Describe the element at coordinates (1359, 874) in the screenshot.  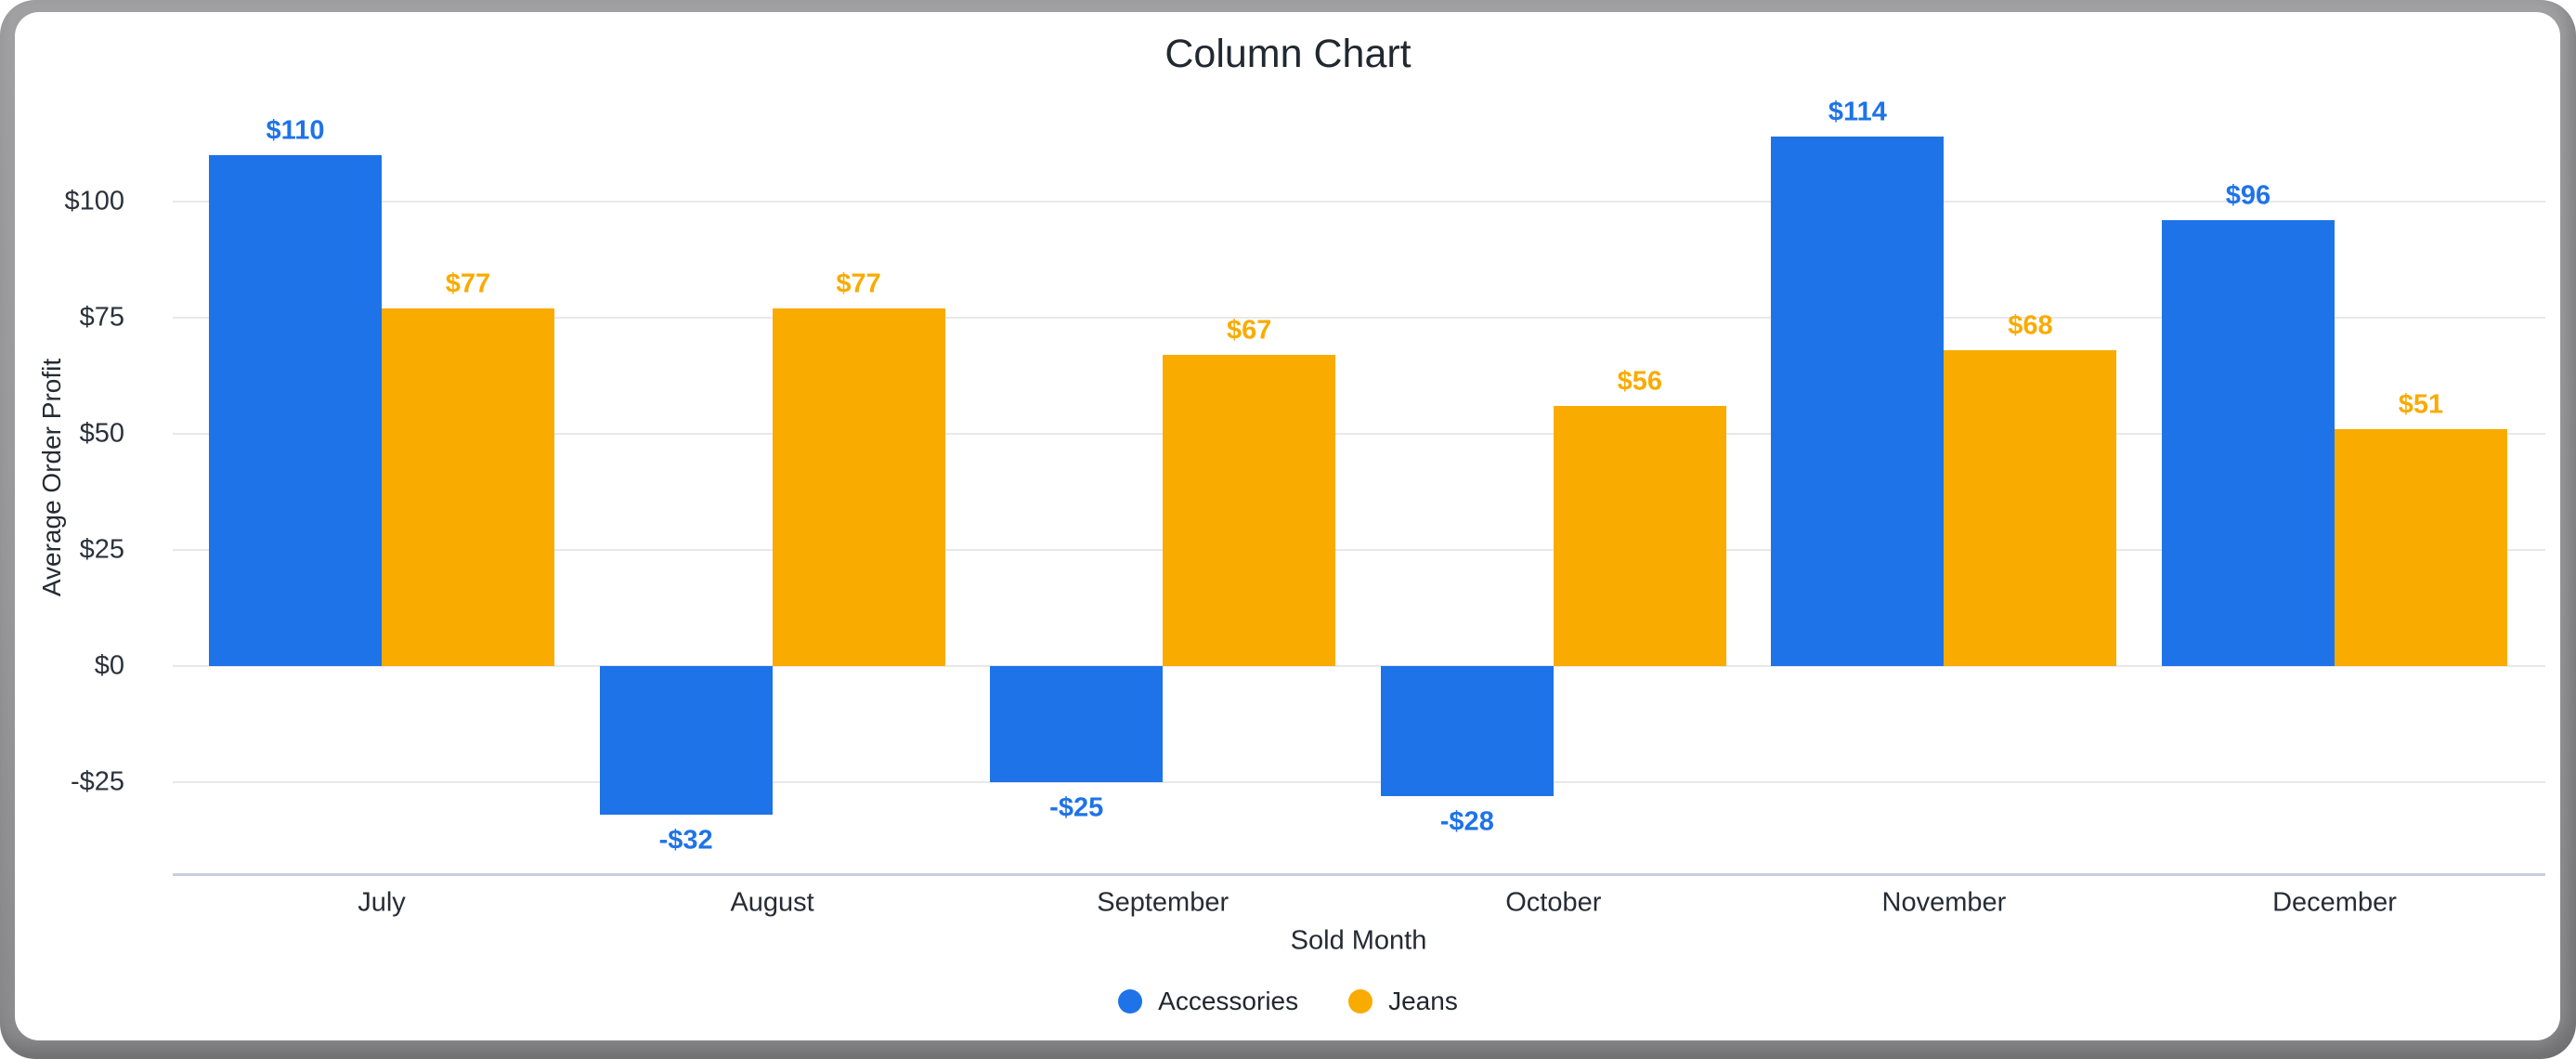
I see `x-axis-line` at that location.